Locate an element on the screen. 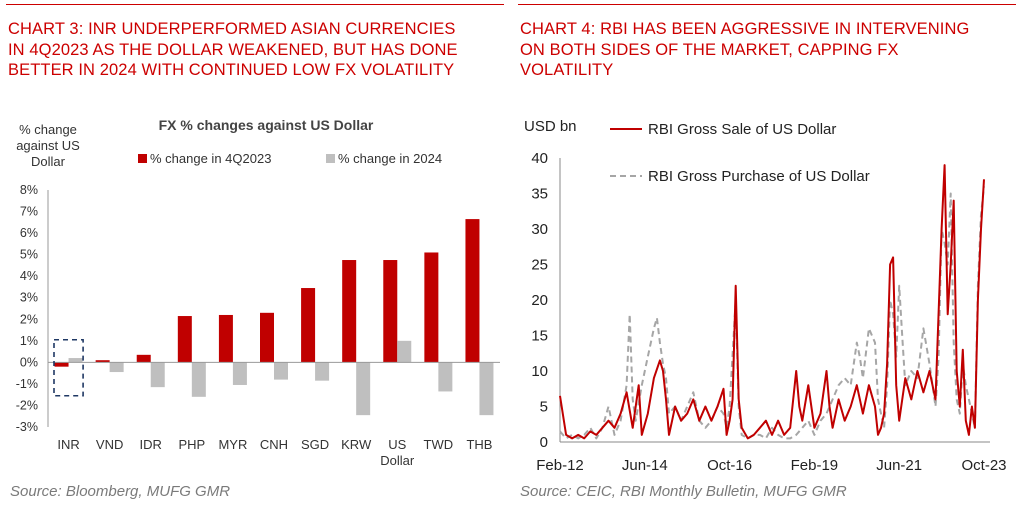 Image resolution: width=1022 pixels, height=521 pixels. y-tick-label: 6% is located at coordinates (29, 233).